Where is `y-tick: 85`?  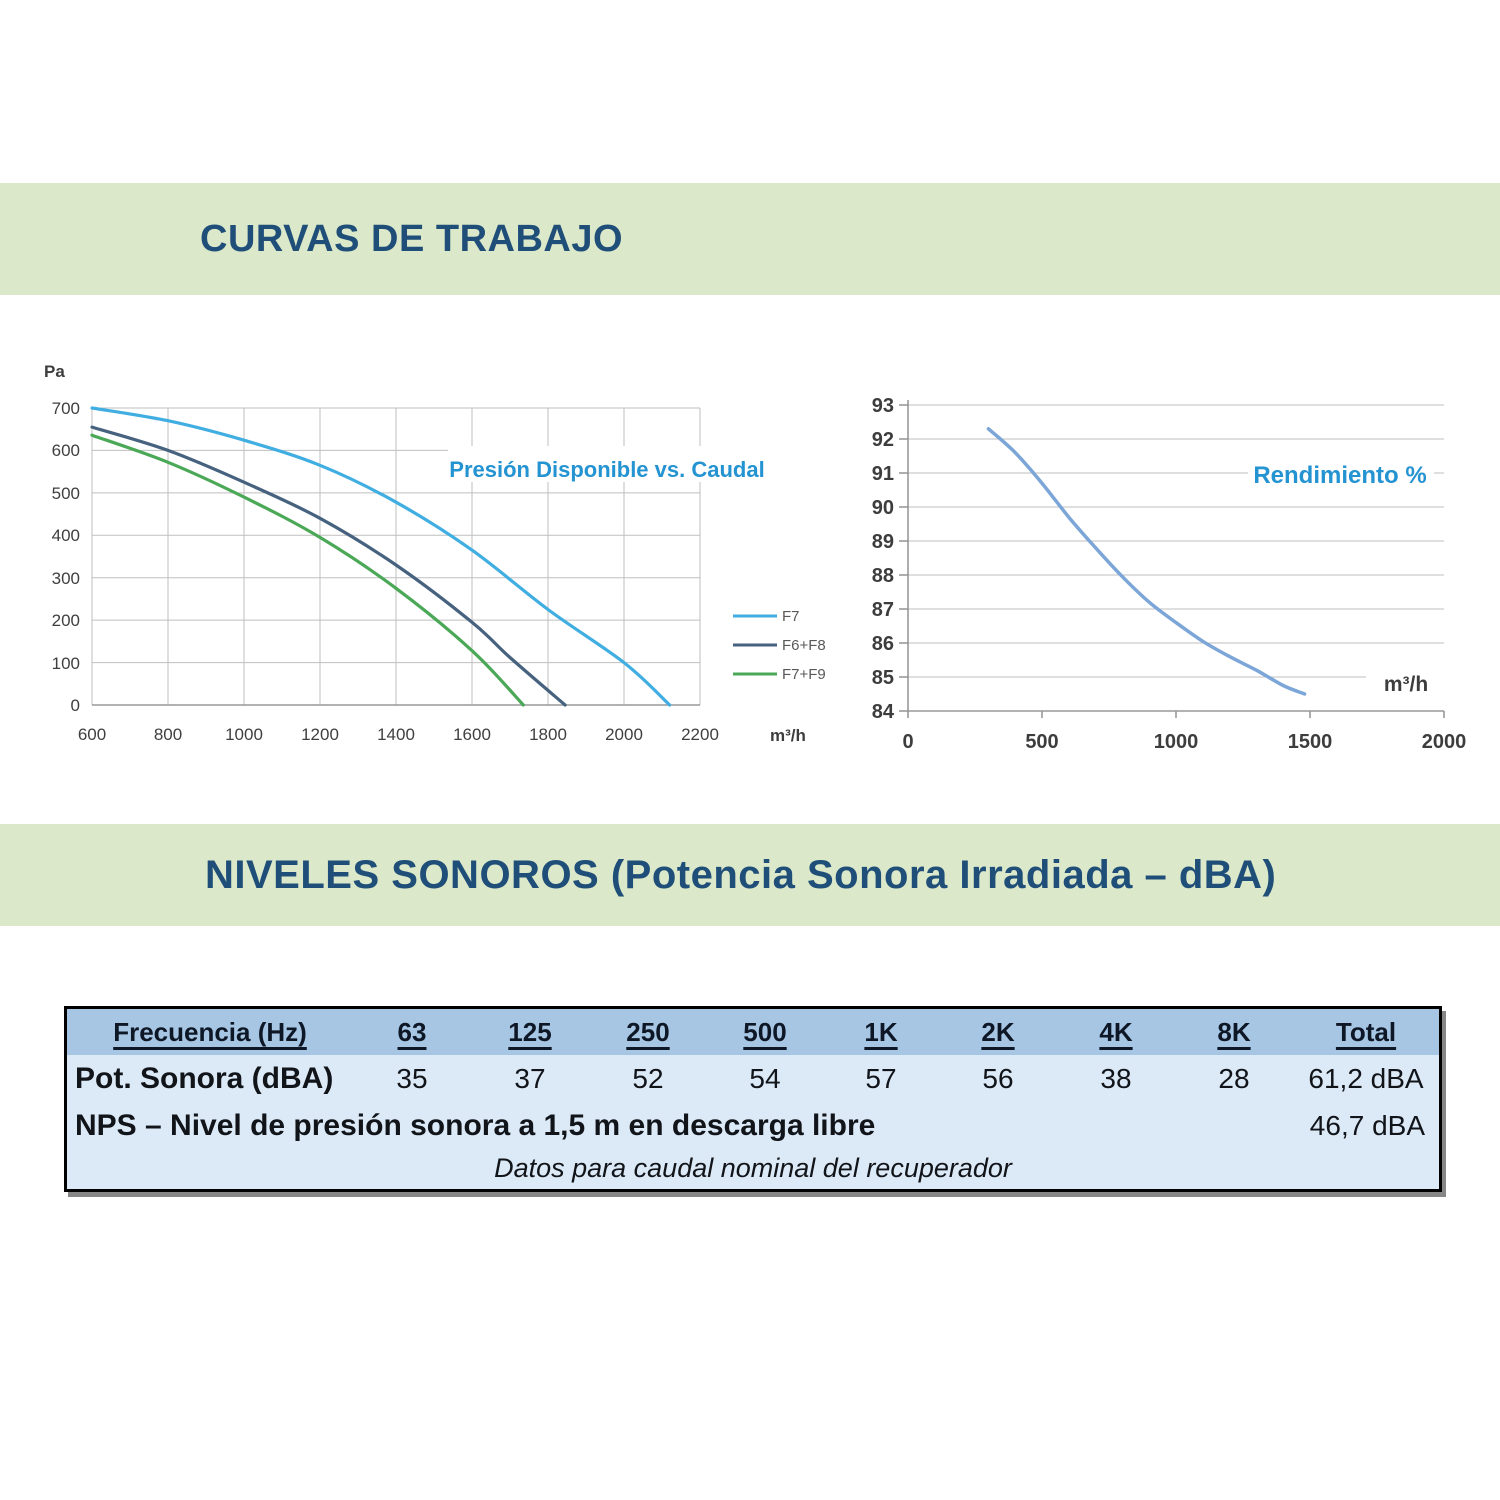
y-tick: 85 is located at coordinates (883, 678).